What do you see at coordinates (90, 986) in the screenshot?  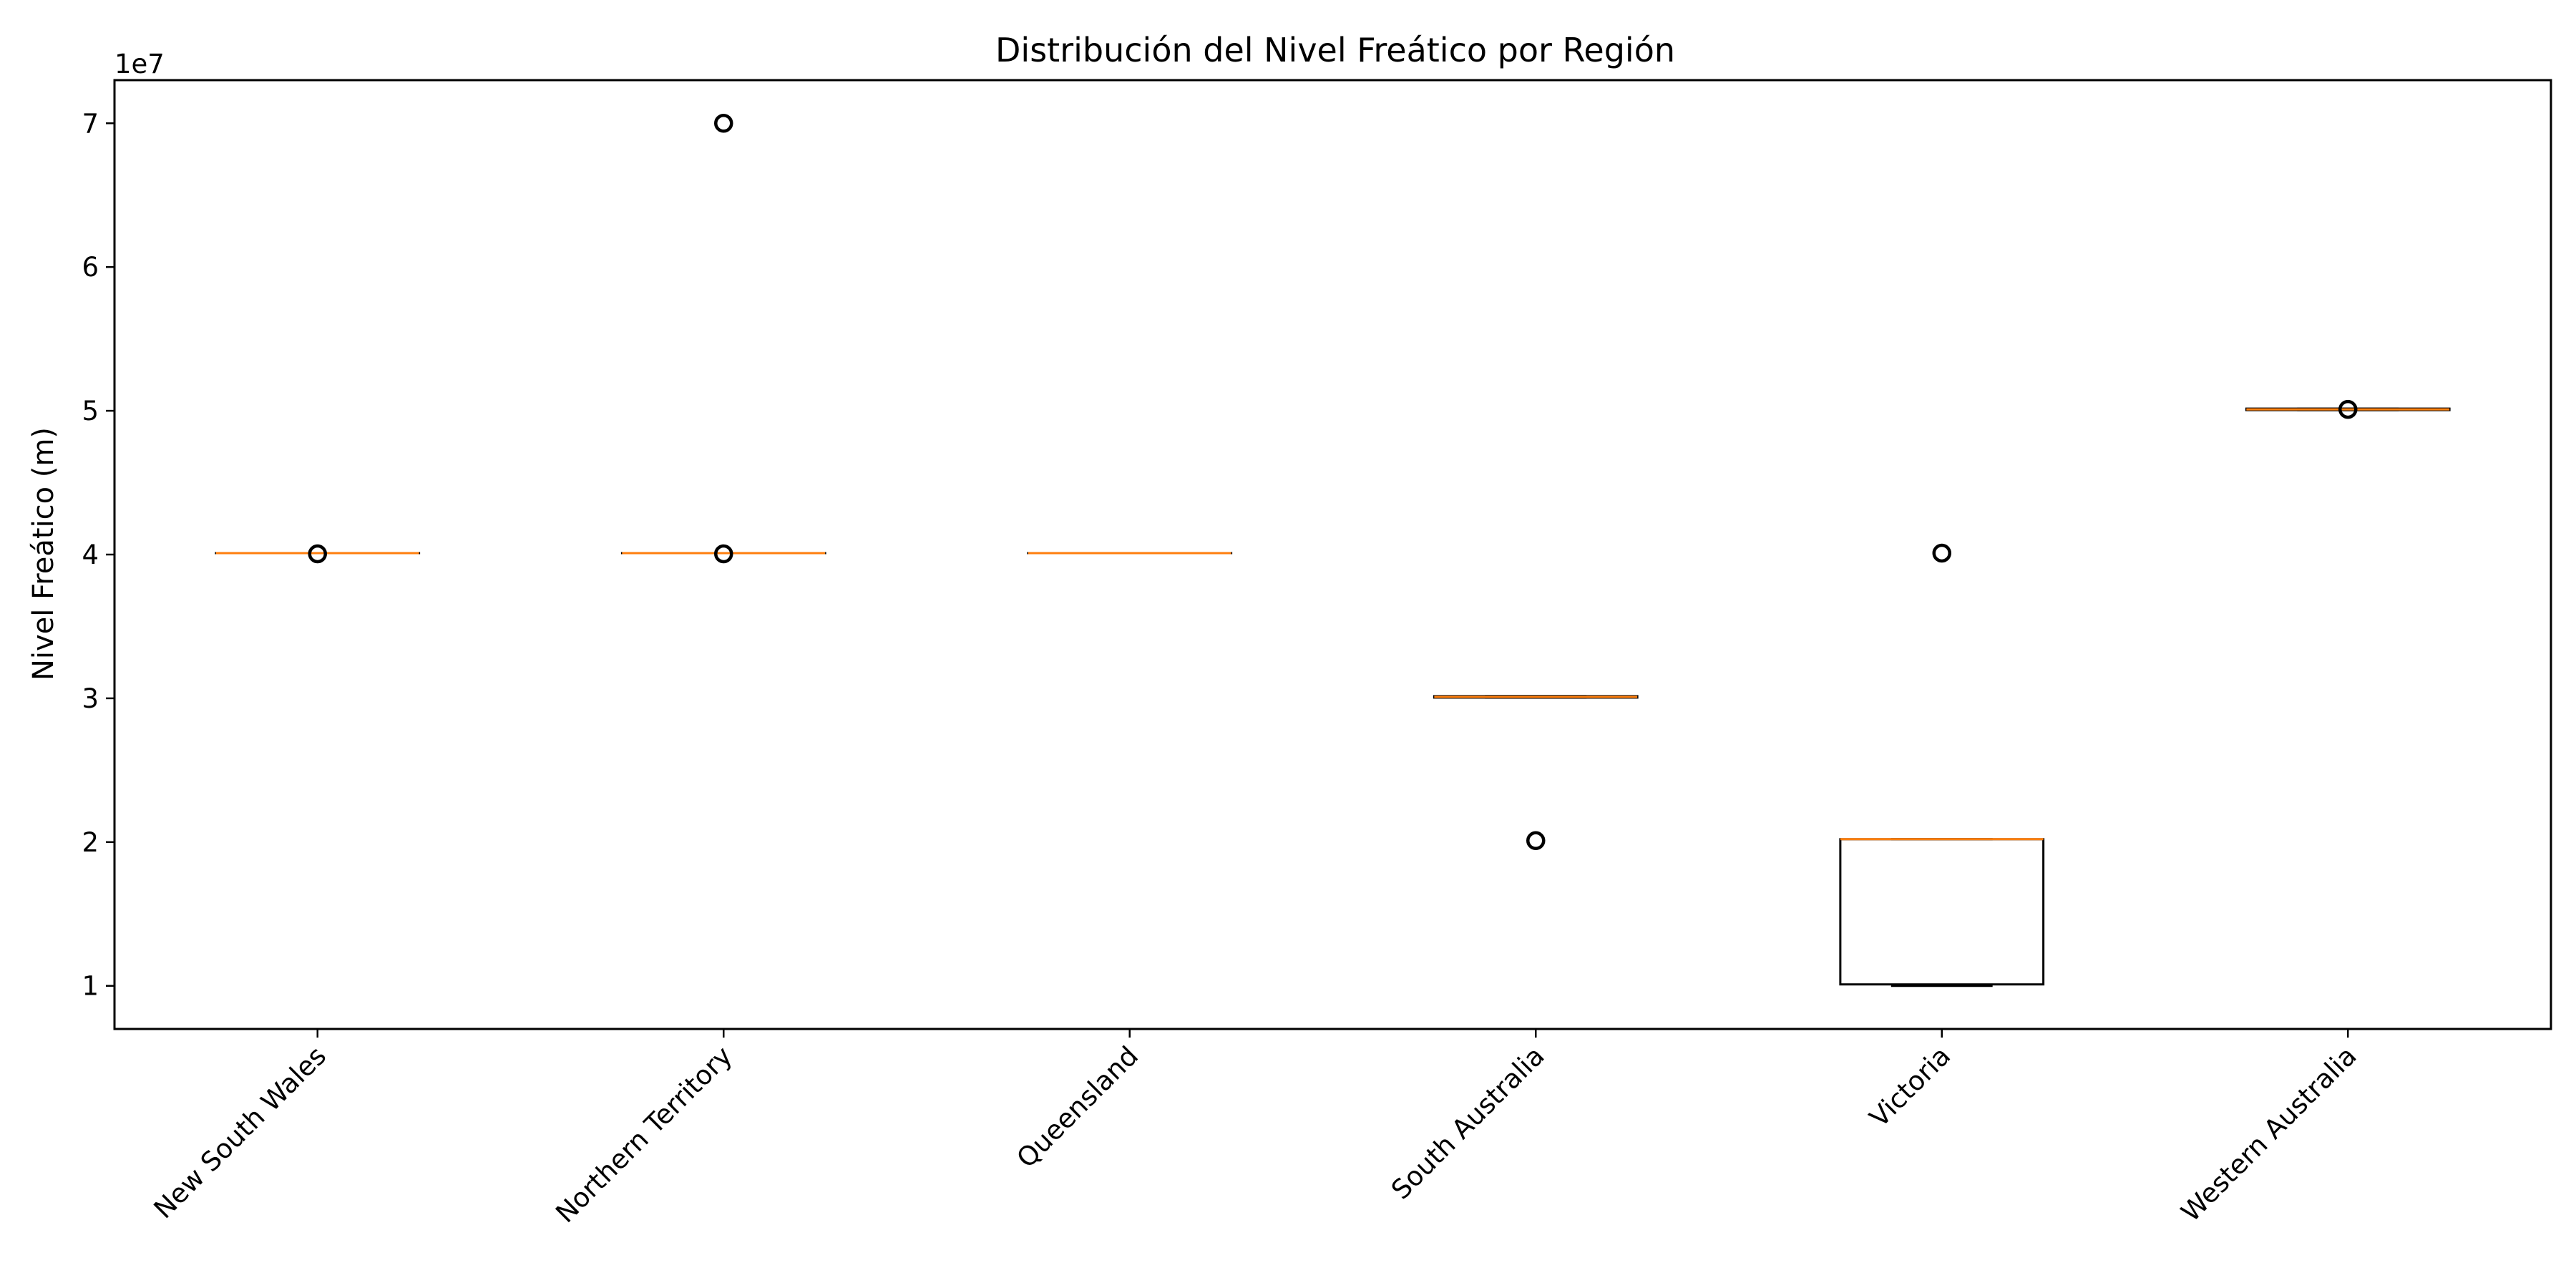 I see `y-tick-label: 1` at bounding box center [90, 986].